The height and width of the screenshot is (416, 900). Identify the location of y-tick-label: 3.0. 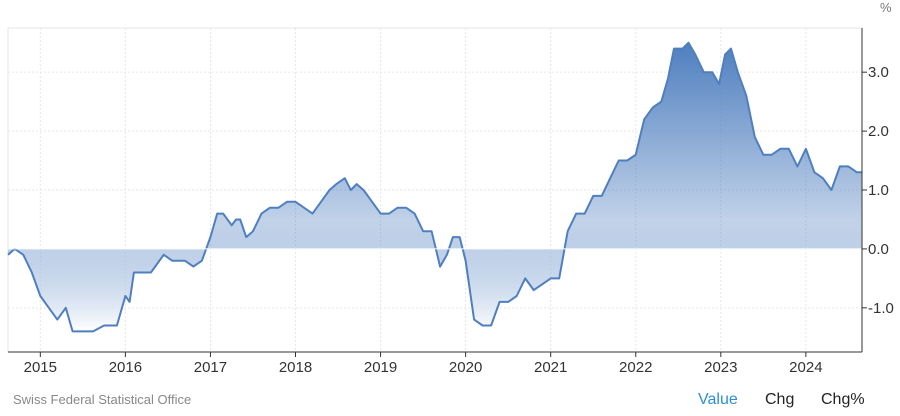
(878, 72).